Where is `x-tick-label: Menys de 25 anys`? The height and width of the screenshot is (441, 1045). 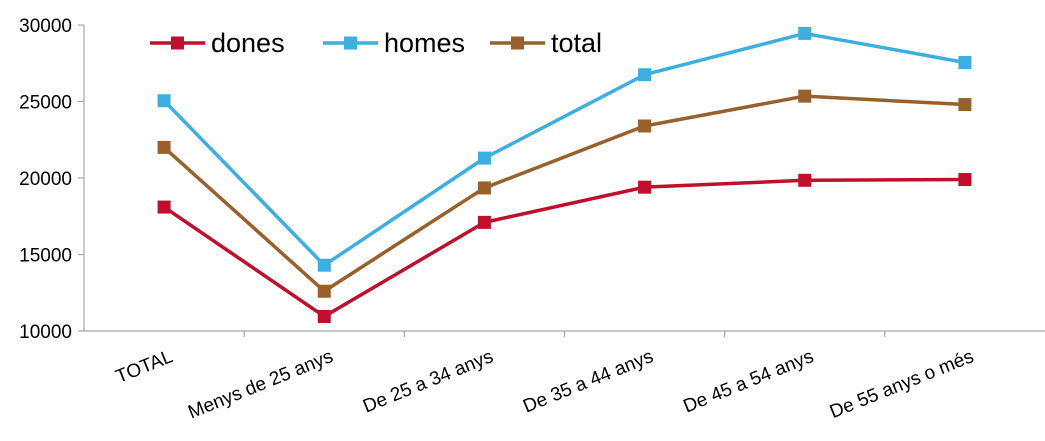 x-tick-label: Menys de 25 anys is located at coordinates (260, 384).